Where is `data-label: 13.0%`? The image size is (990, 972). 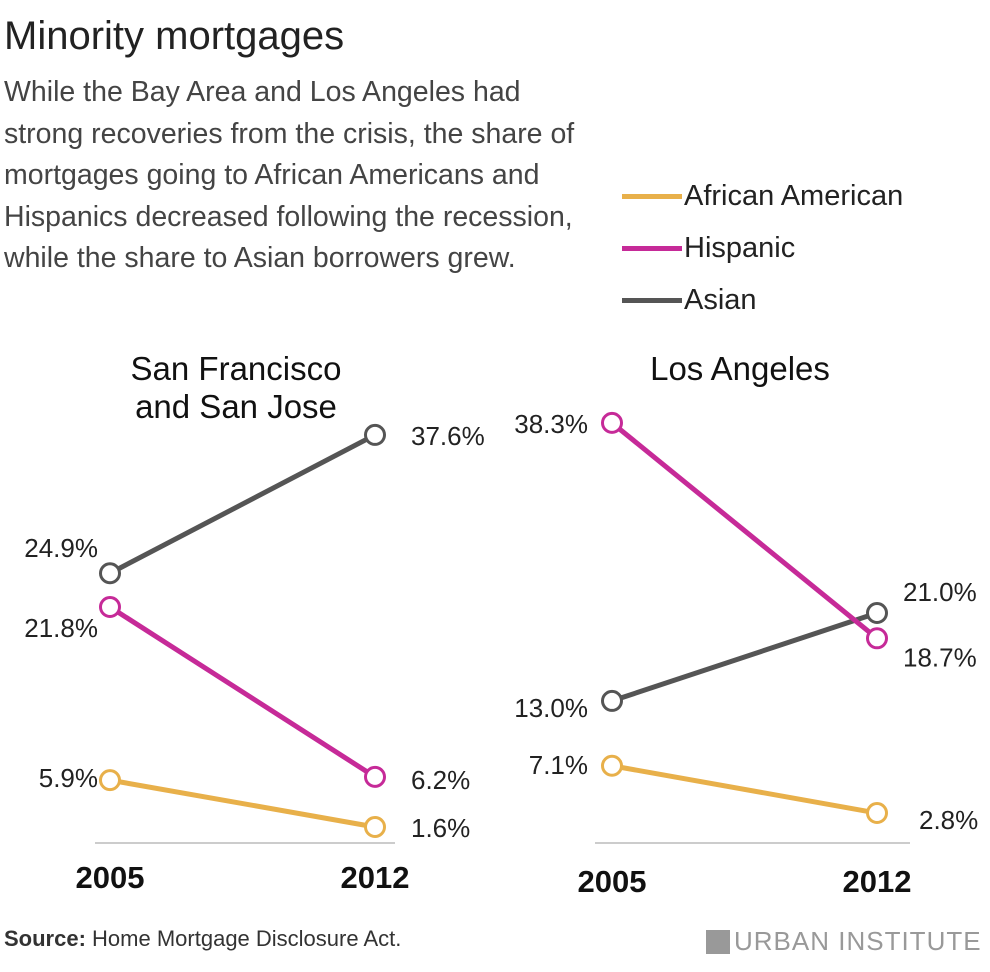 data-label: 13.0% is located at coordinates (551, 708).